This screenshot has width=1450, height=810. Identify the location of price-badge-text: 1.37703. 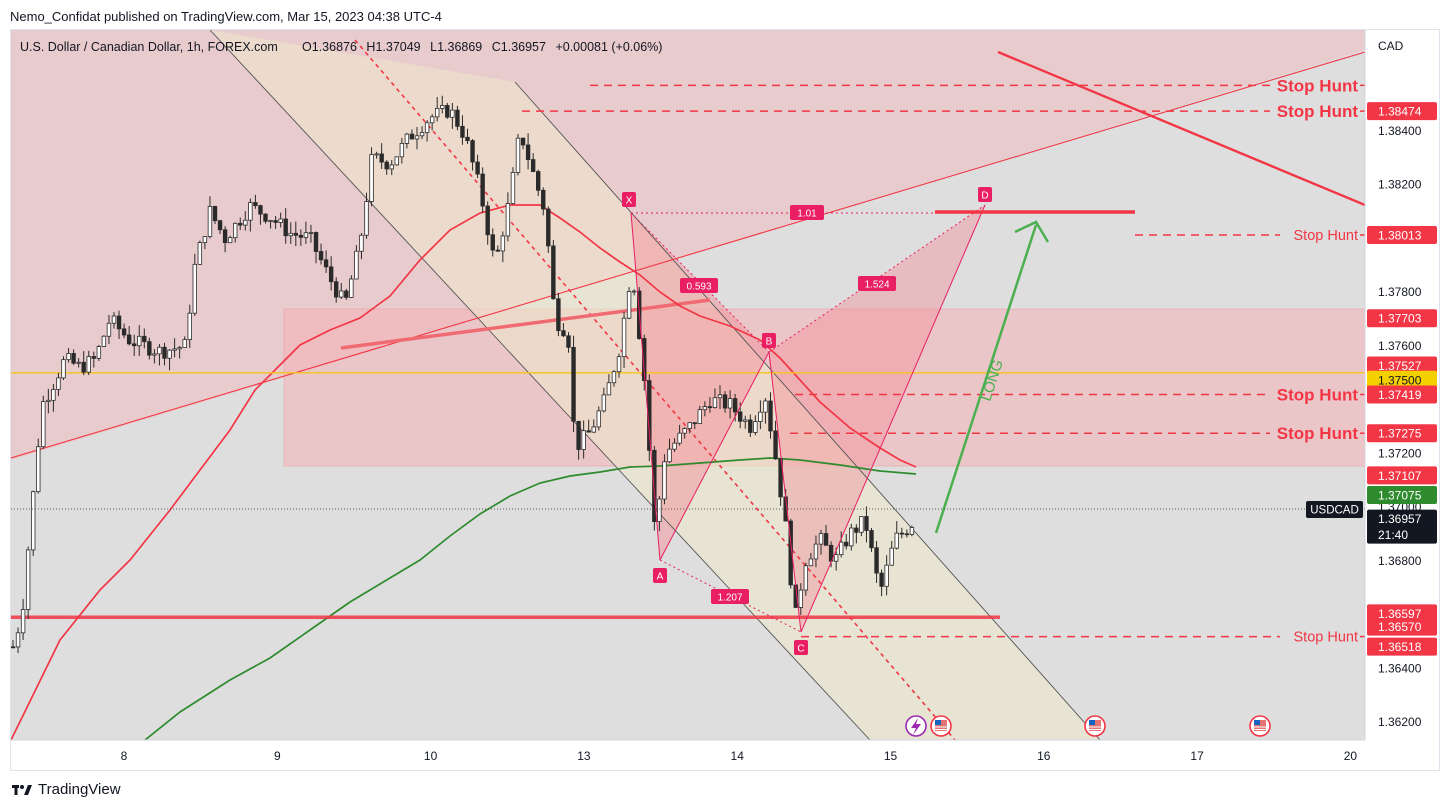
(1400, 319).